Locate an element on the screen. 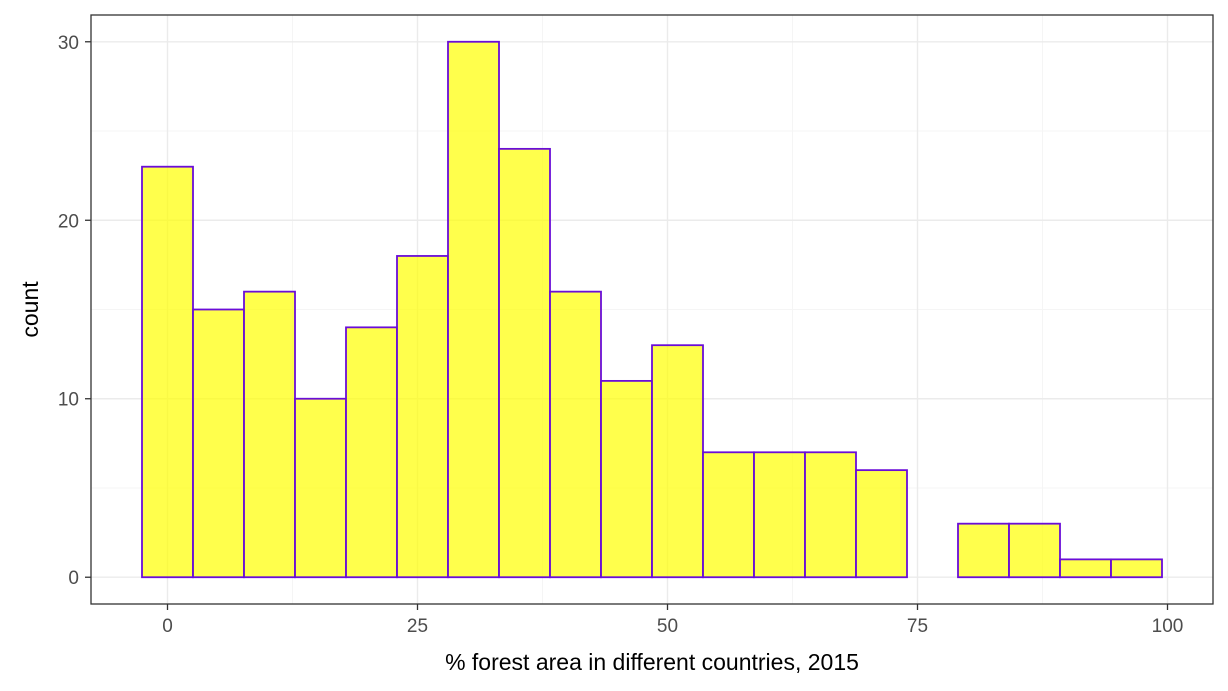 The image size is (1228, 691). x-tick-label: 100 is located at coordinates (1168, 626).